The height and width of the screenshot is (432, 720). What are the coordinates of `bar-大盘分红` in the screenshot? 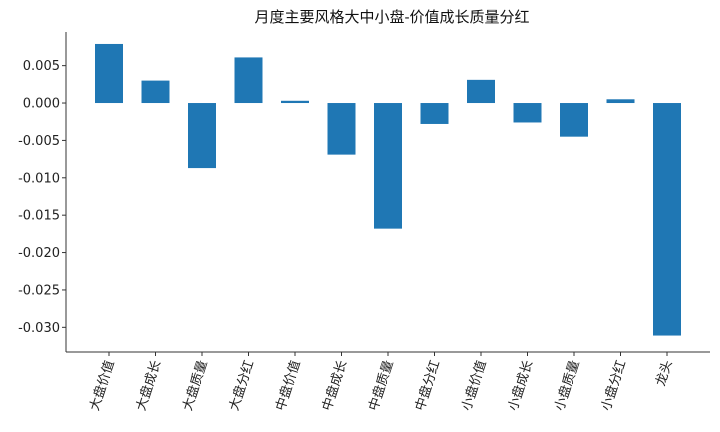 It's located at (248, 80).